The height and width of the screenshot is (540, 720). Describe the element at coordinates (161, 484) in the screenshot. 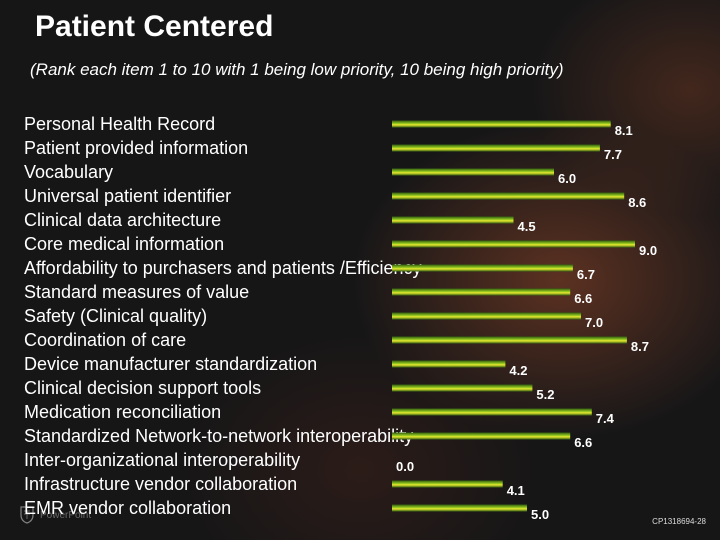

I see `category-label: Infrastructure vendor collaboration` at that location.